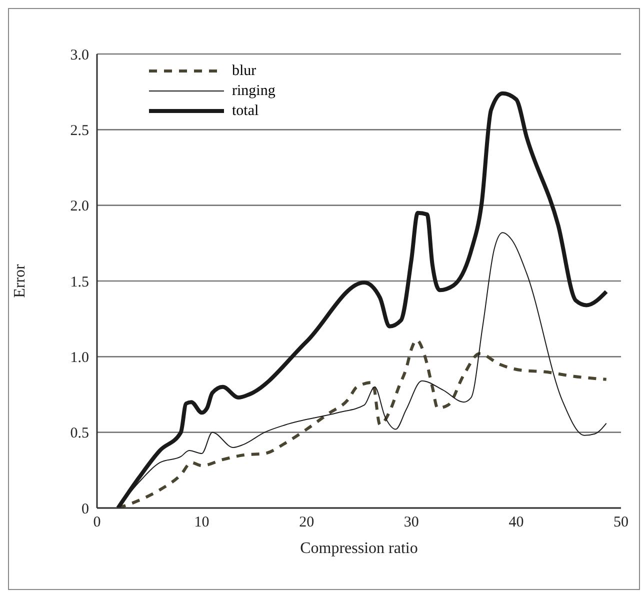 The image size is (644, 594). Describe the element at coordinates (79, 55) in the screenshot. I see `y-tick-label: 3.0` at that location.